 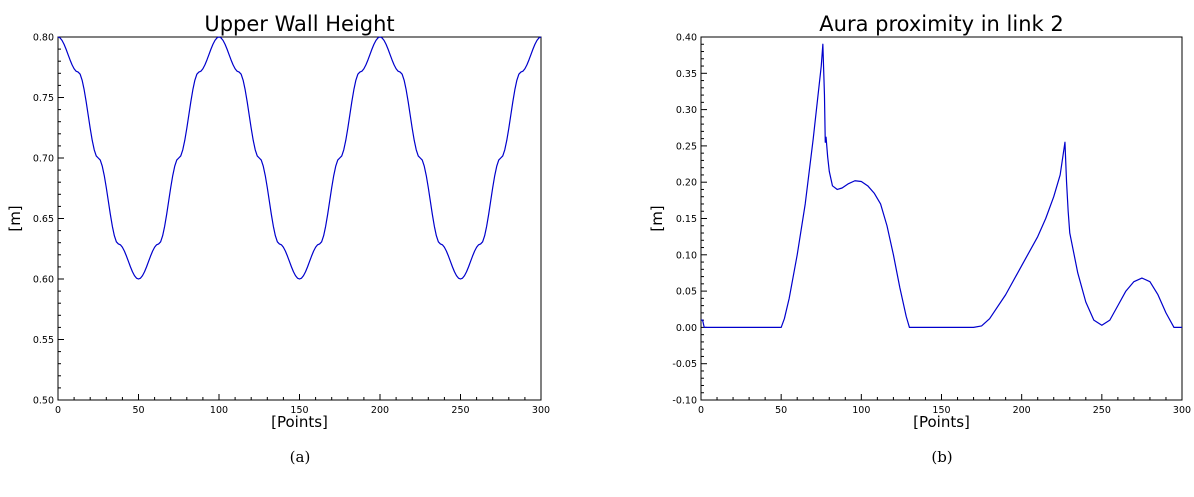 I want to click on y-tick-label: 0.20, so click(x=686, y=183).